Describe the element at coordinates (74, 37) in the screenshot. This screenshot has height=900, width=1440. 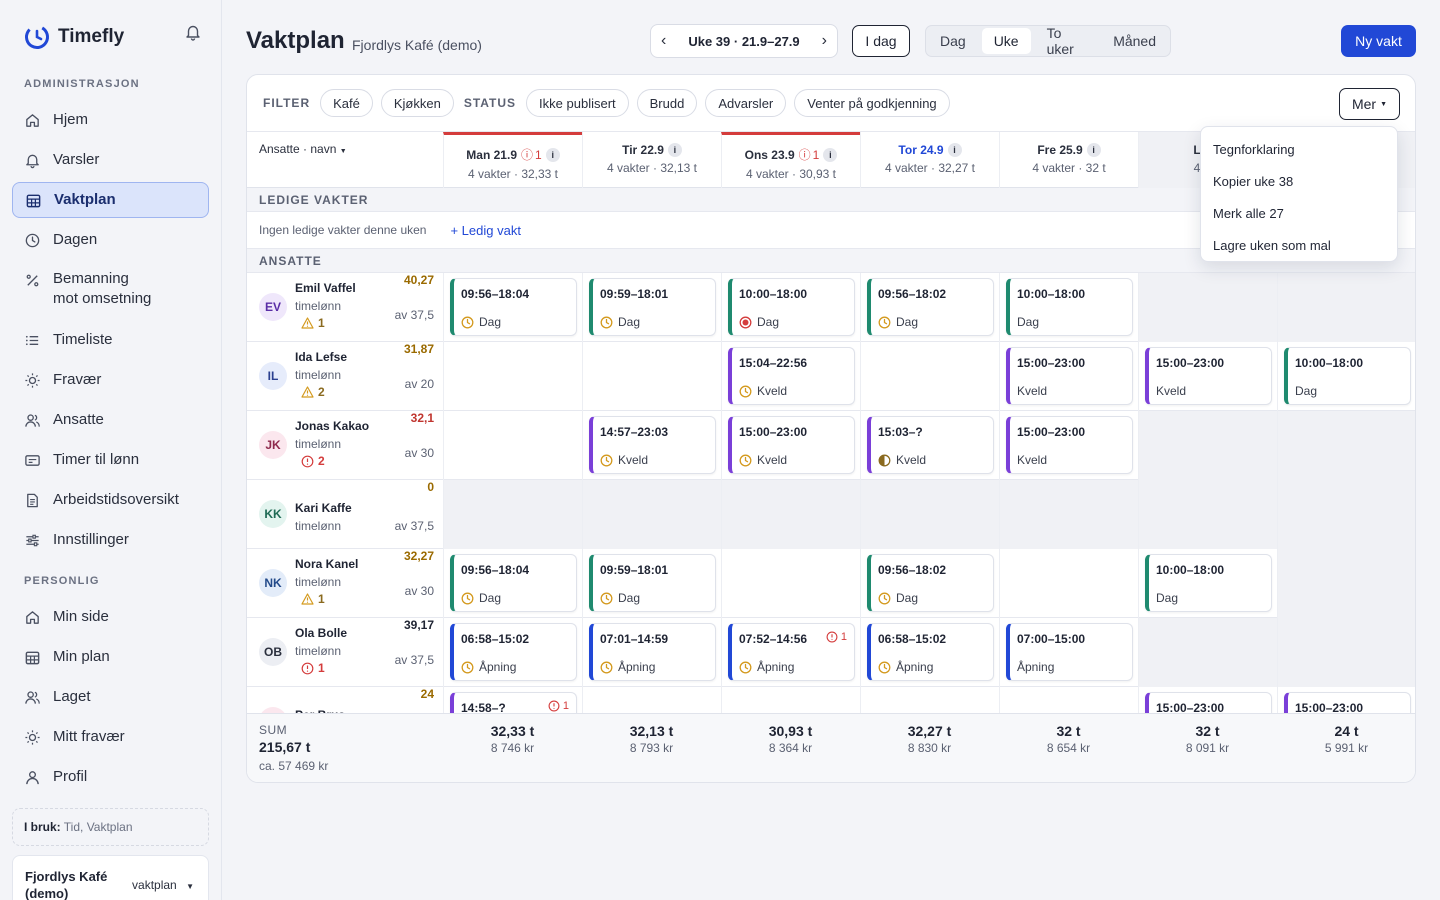
I see `brand: Timefly` at that location.